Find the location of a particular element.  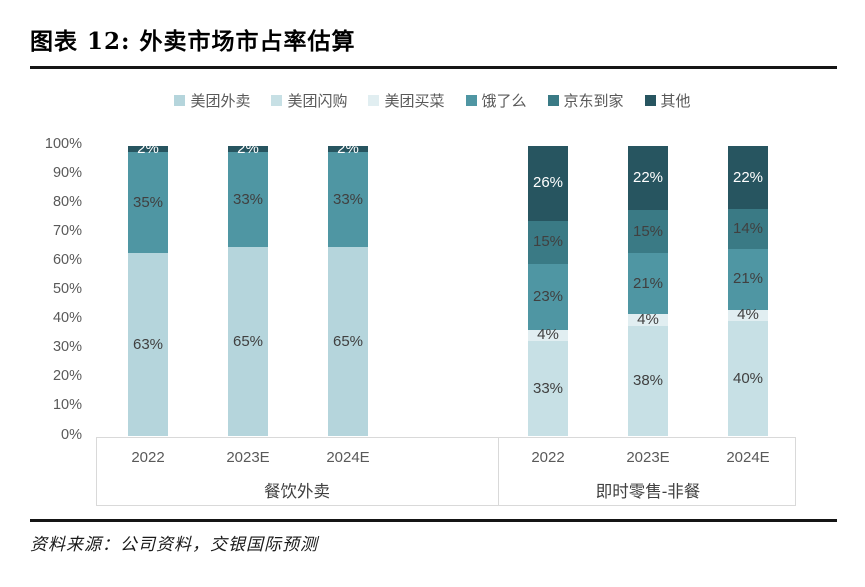

source-note: 资料来源：公司资料，交银国际预测 is located at coordinates (174, 545).